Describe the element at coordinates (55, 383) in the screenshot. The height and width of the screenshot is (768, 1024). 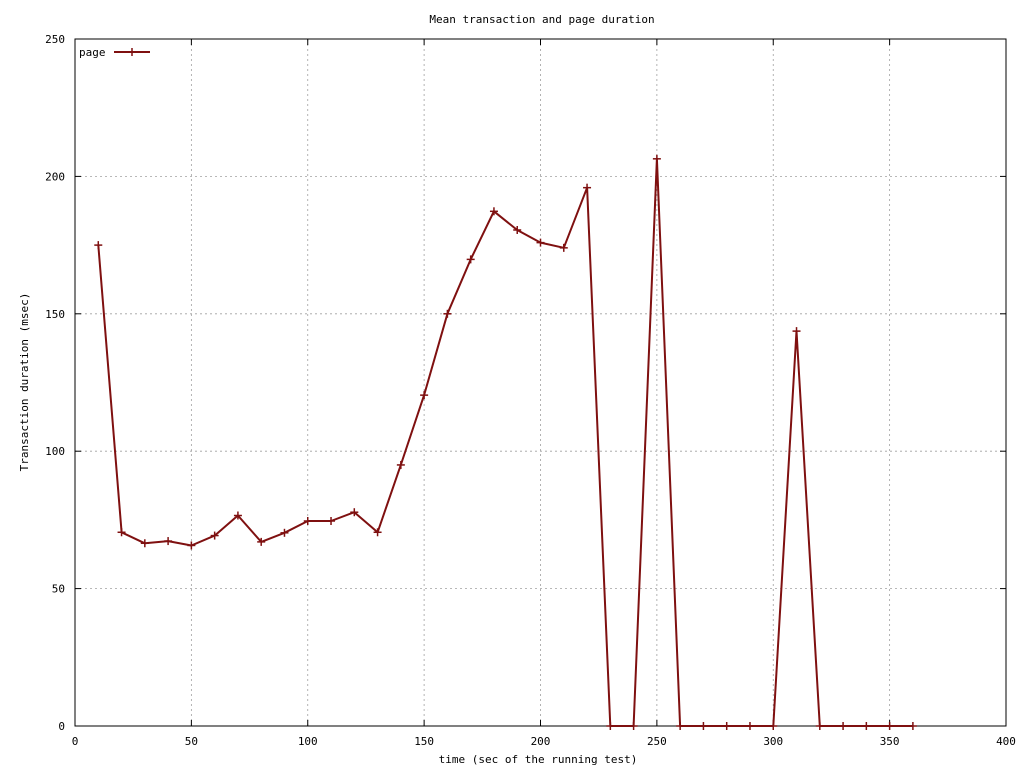
I see `y-tick-labels: 0 50 100 150 200 250` at that location.